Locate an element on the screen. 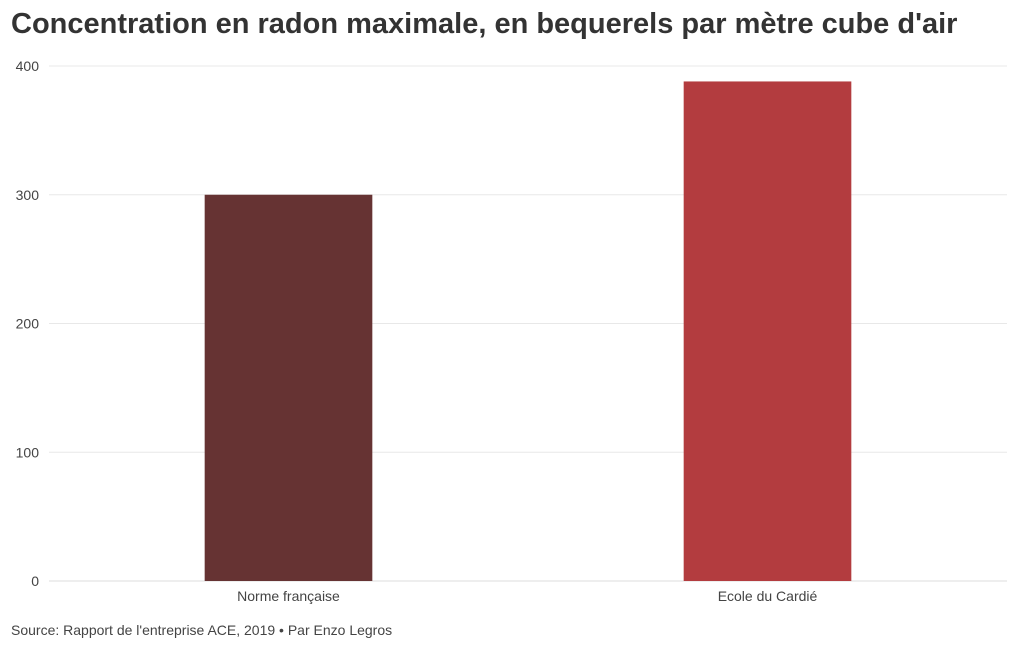 This screenshot has height=650, width=1020. y-axis-ticks: 0 100 200 300 400 is located at coordinates (28, 323).